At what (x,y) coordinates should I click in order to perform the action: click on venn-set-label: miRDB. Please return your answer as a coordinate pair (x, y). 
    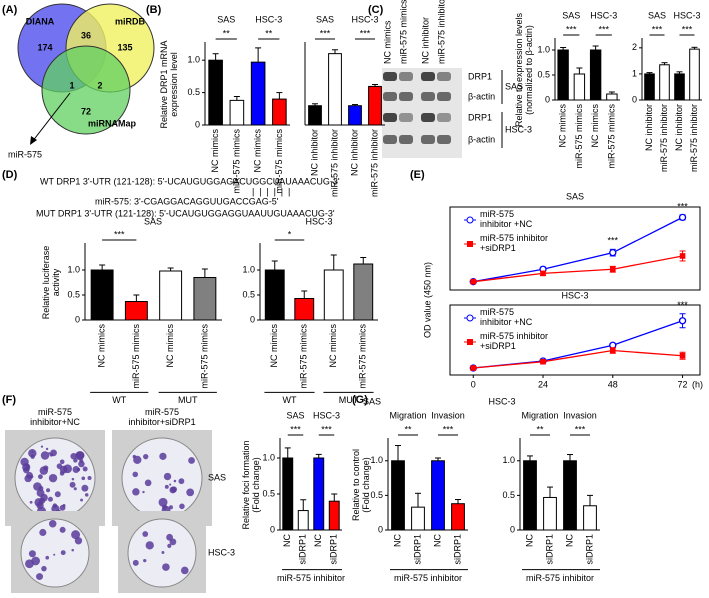
    Looking at the image, I should click on (130, 21).